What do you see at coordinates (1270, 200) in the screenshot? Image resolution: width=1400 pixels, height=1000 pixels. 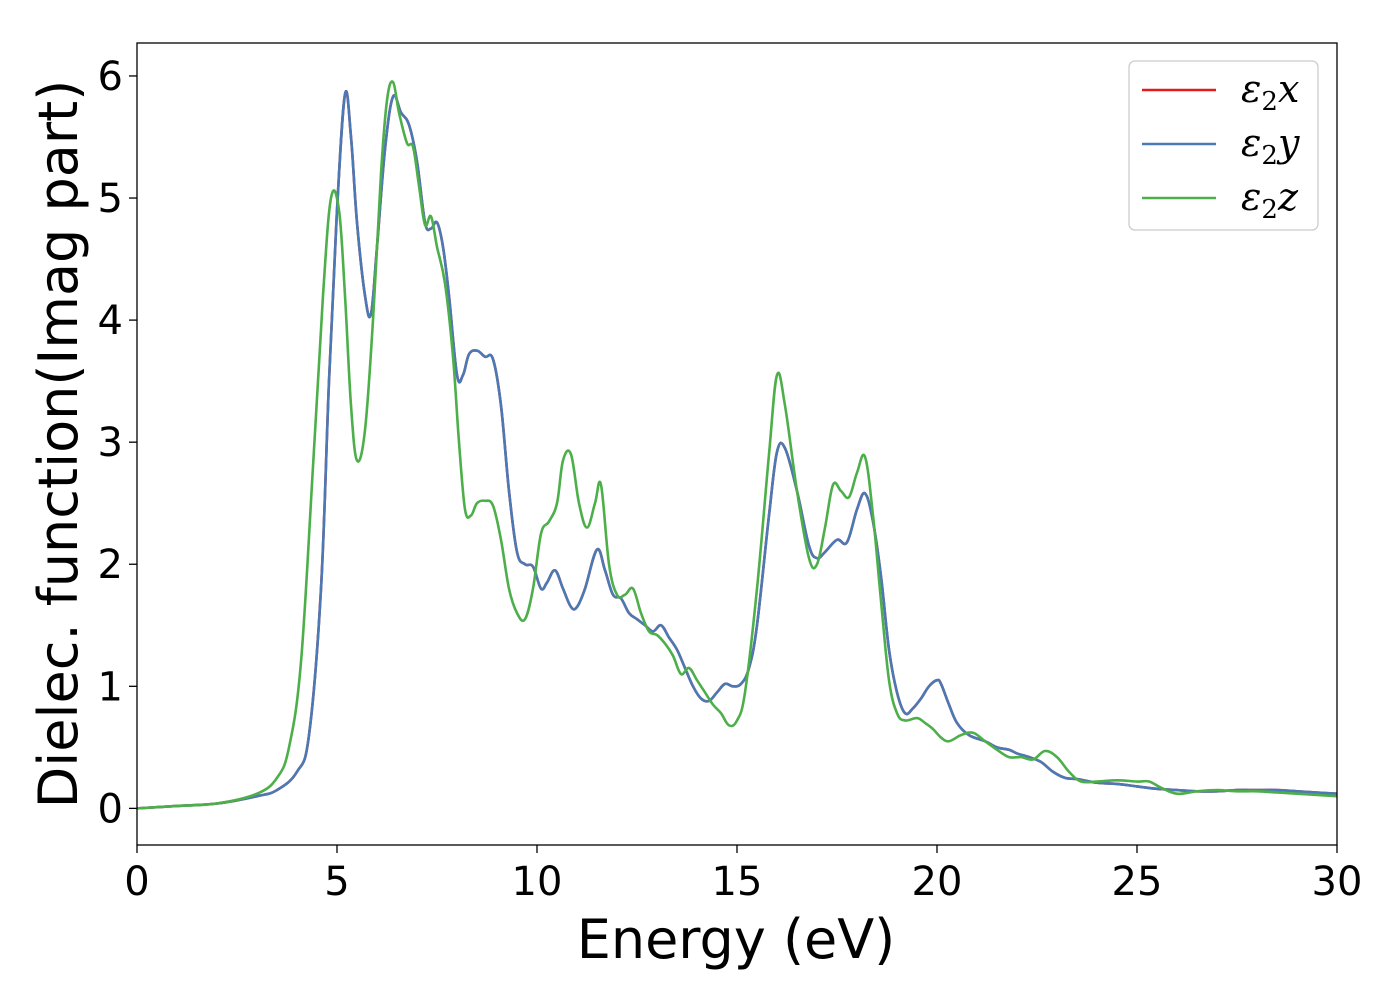 I see `legend-label-z: ε2z` at bounding box center [1270, 200].